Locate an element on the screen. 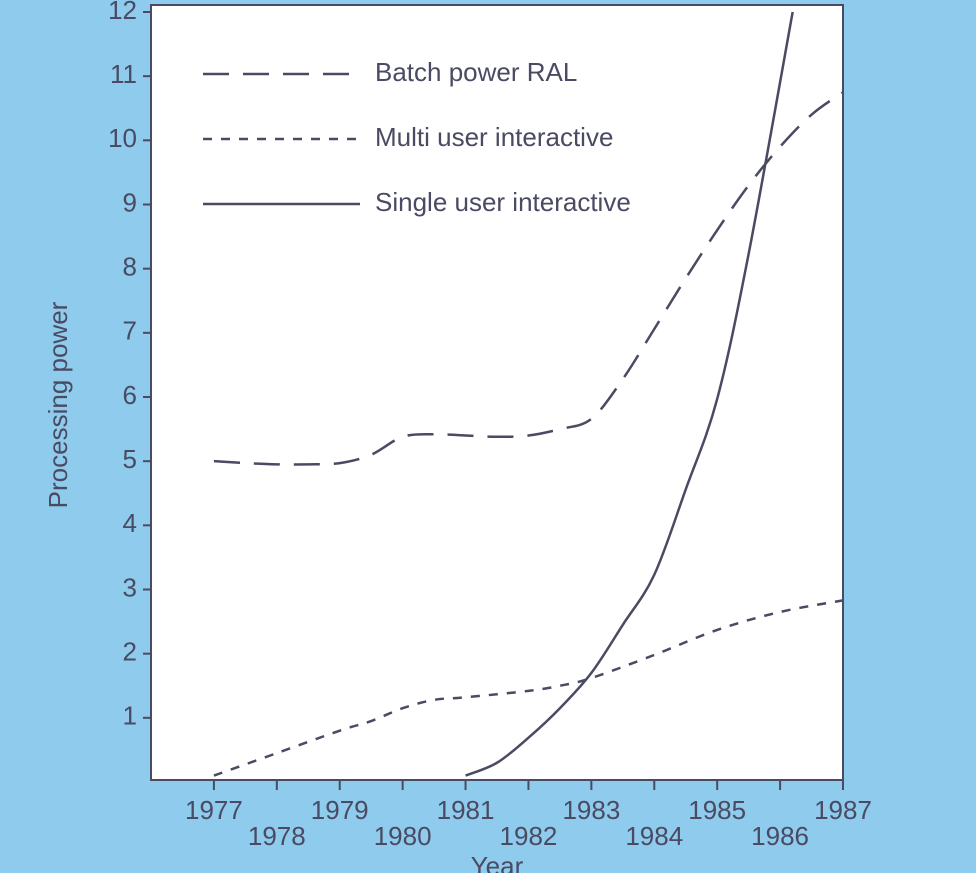 The image size is (976, 873). legend-label: Multi user interactive is located at coordinates (494, 137).